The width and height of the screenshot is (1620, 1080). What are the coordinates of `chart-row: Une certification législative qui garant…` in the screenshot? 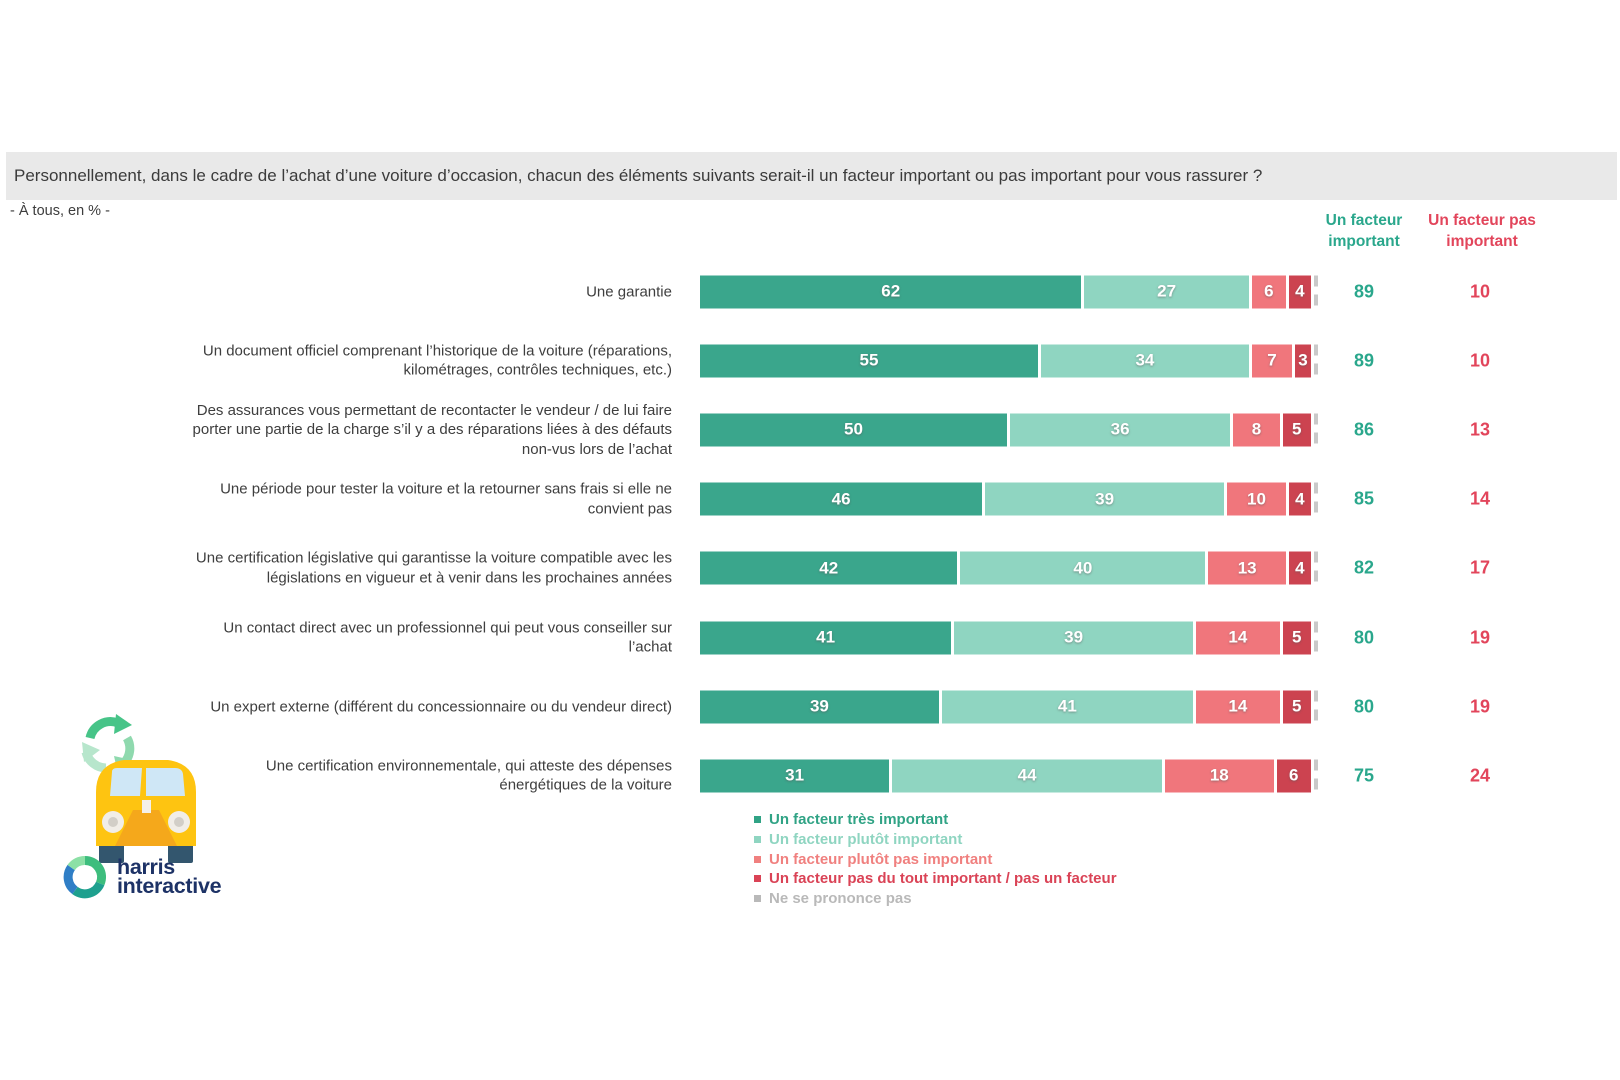 It's located at (810, 568).